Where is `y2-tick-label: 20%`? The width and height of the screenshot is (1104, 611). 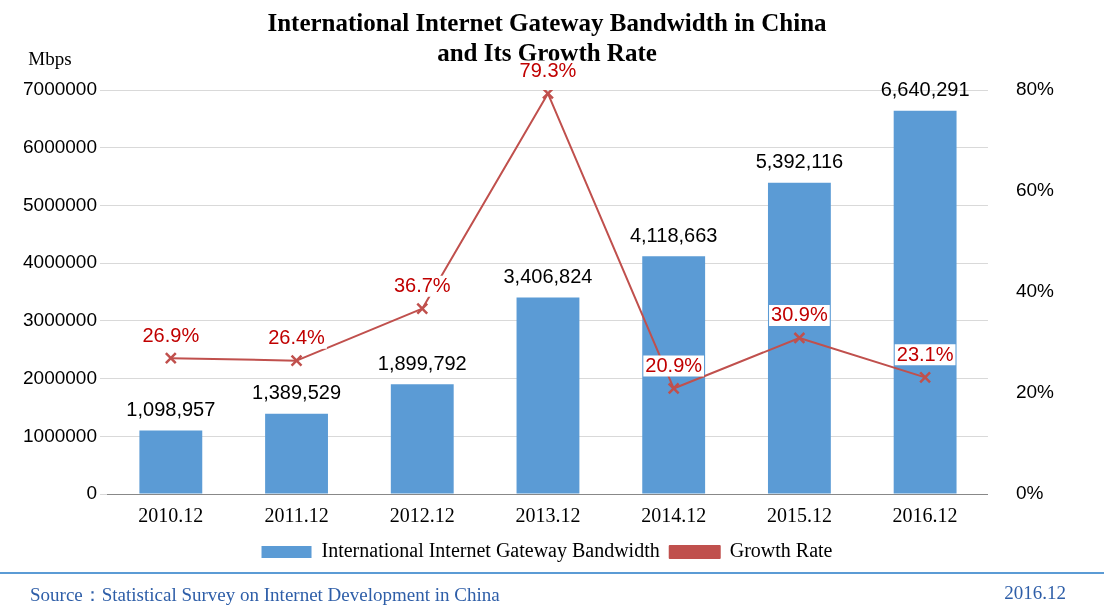 y2-tick-label: 20% is located at coordinates (1035, 392).